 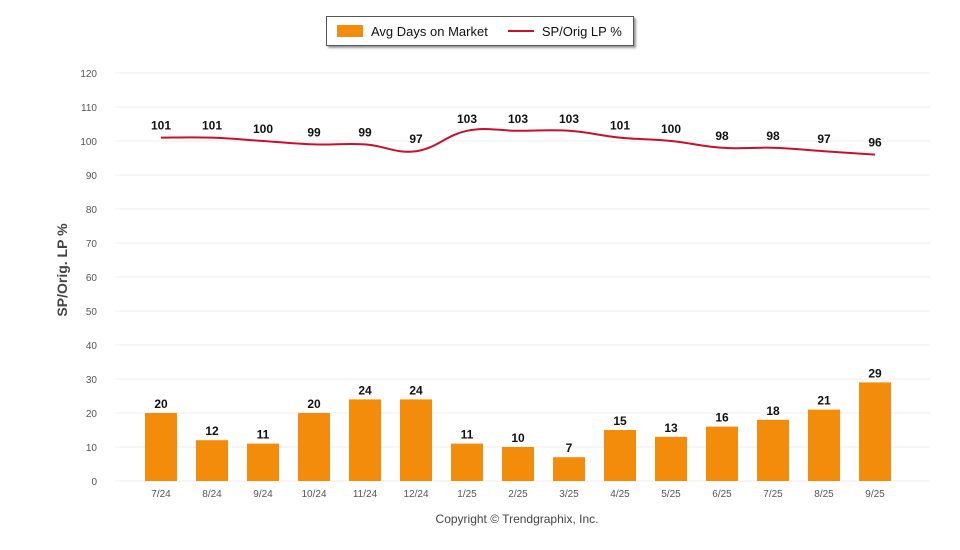 What do you see at coordinates (620, 494) in the screenshot?
I see `x-tick-label: 4/25` at bounding box center [620, 494].